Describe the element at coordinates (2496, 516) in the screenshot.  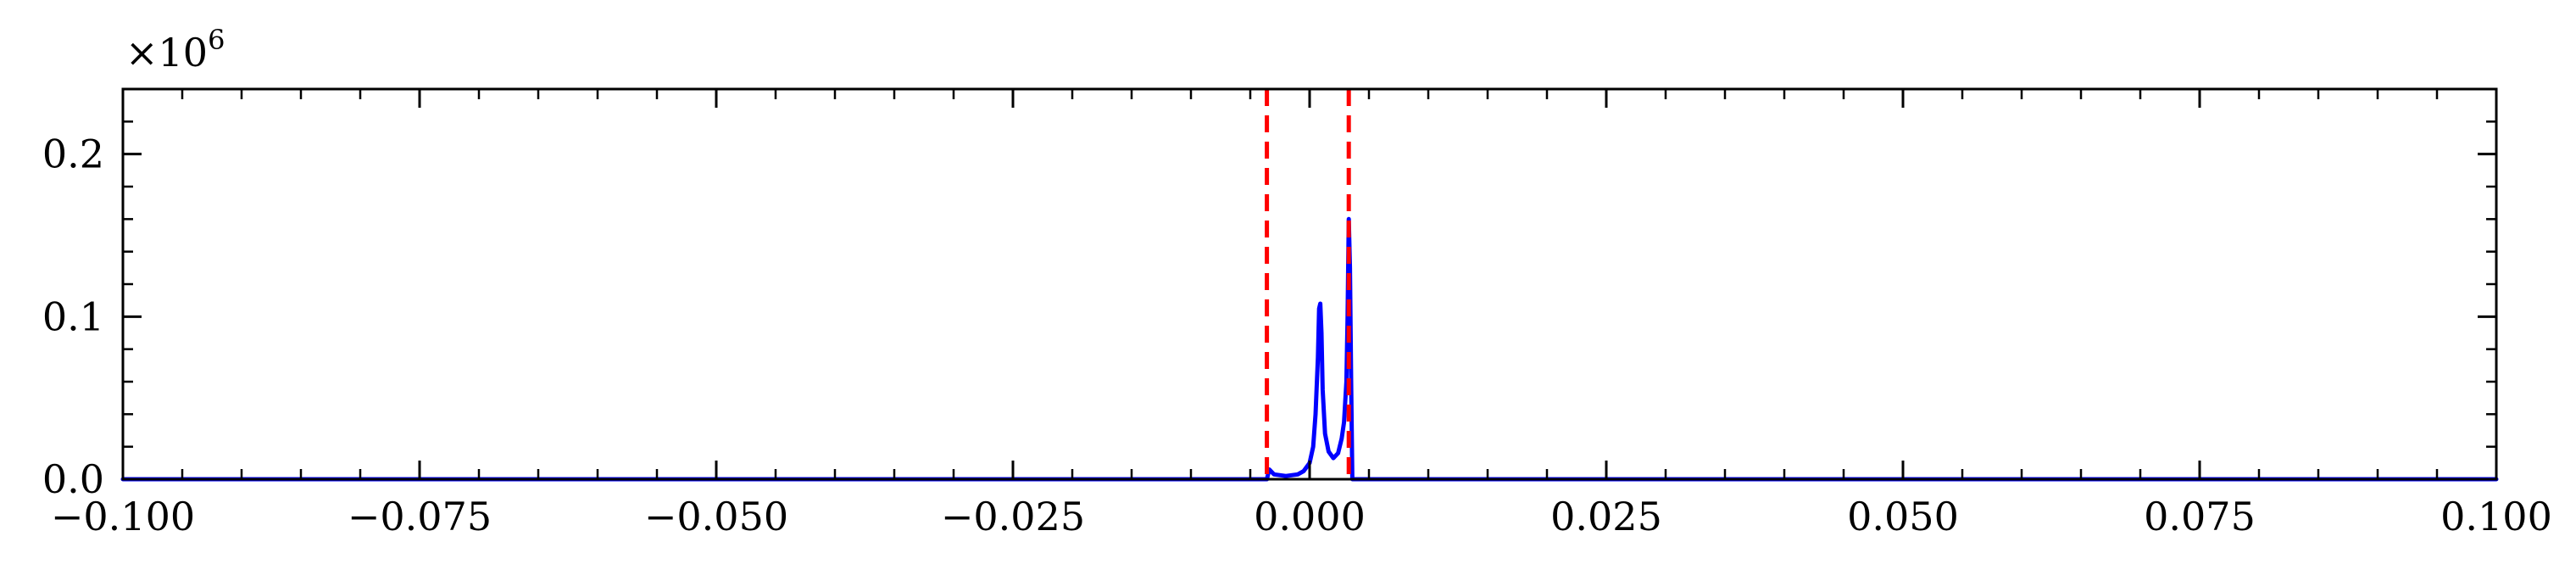
I see `x-tick-label: 0.100` at that location.